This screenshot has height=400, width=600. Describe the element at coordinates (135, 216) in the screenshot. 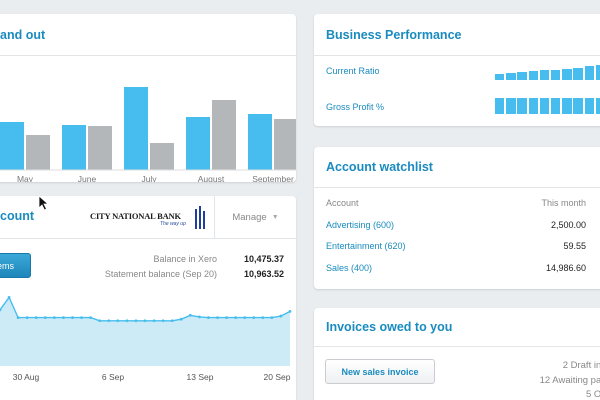

I see `bank-logo-name: CITY NATIONAL BANK` at that location.